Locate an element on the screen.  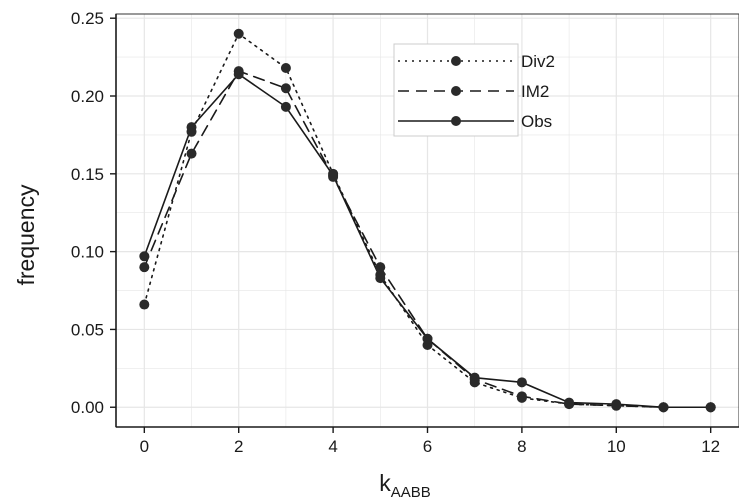
legend-label-im2: IM2 is located at coordinates (535, 91).